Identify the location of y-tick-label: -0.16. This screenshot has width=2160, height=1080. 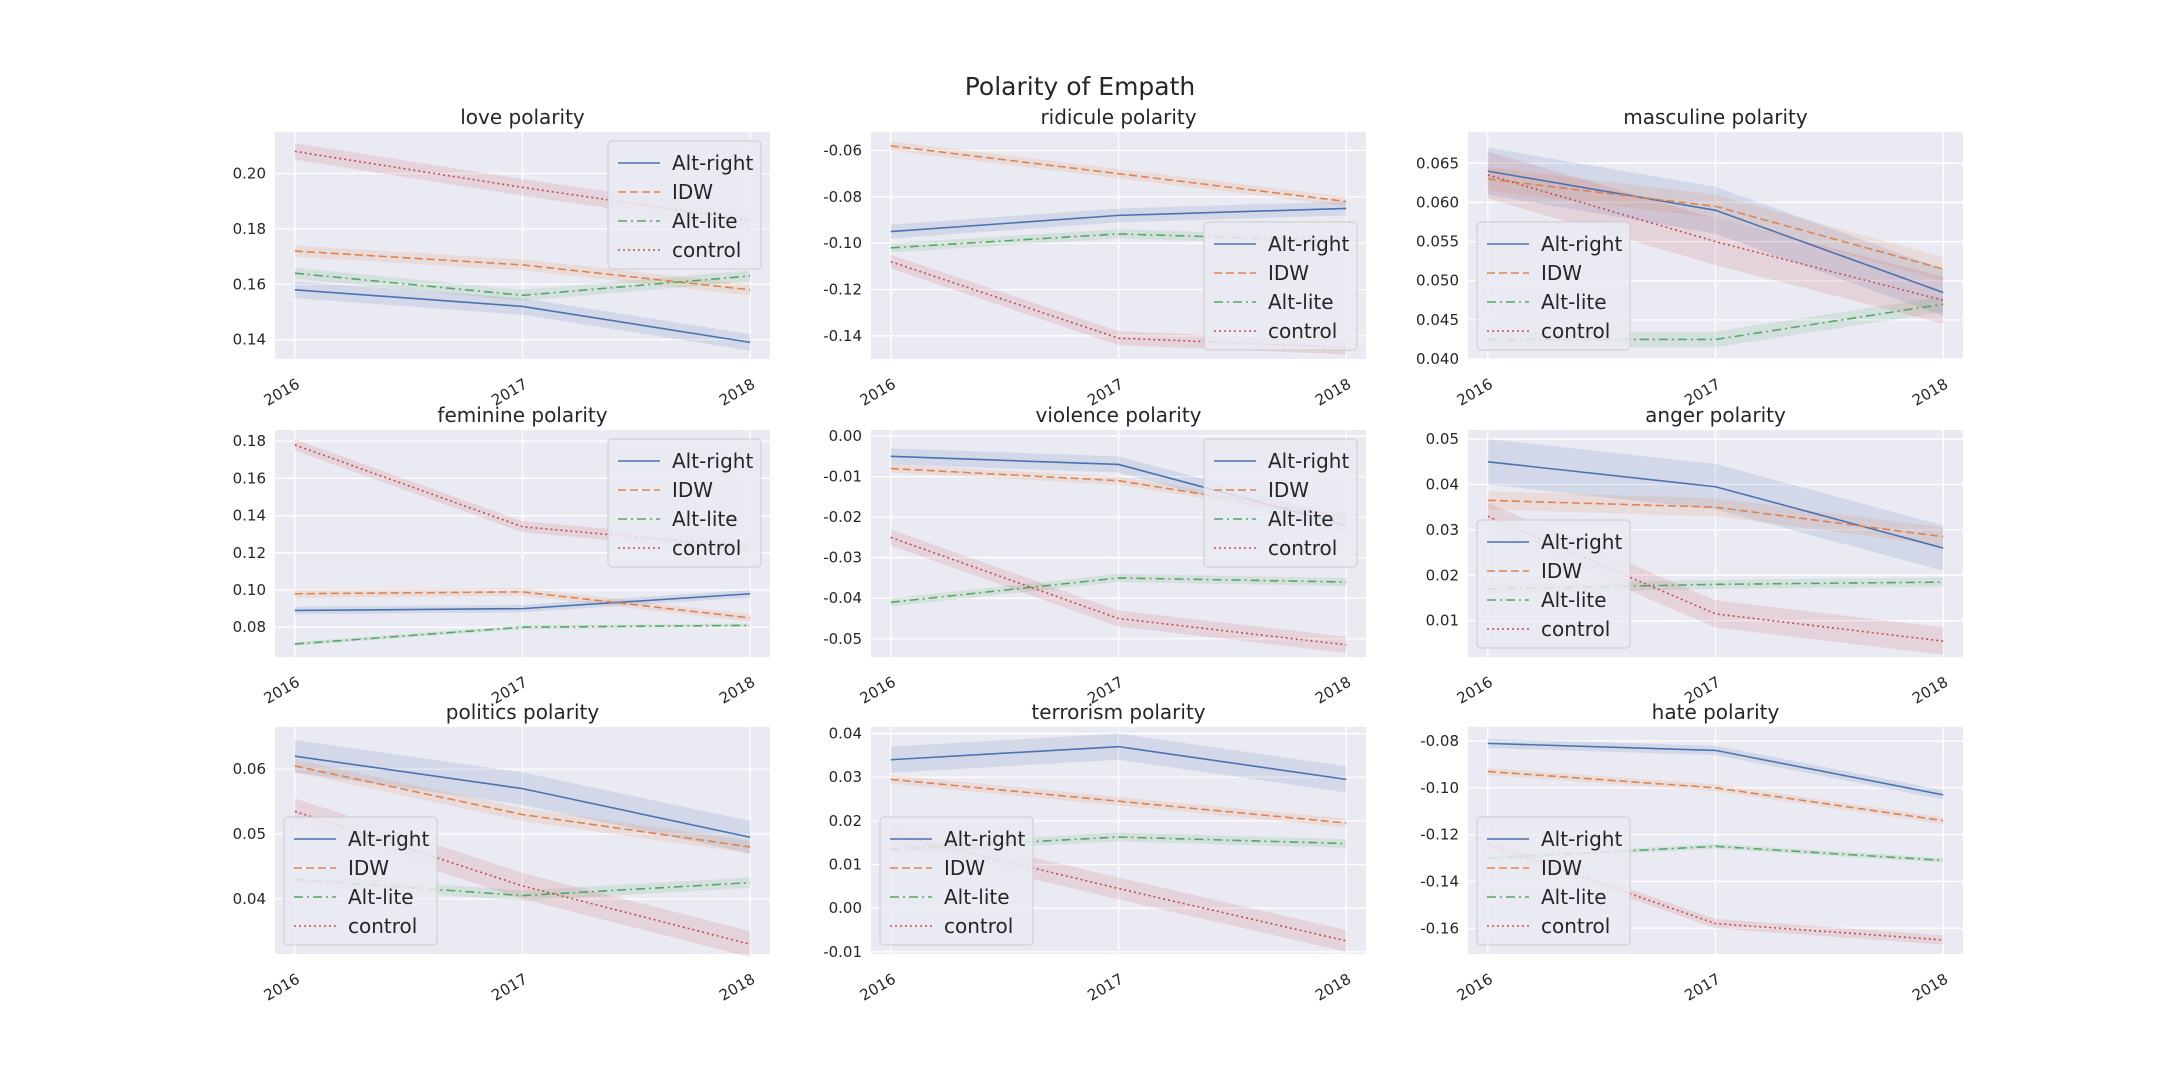
(1439, 928).